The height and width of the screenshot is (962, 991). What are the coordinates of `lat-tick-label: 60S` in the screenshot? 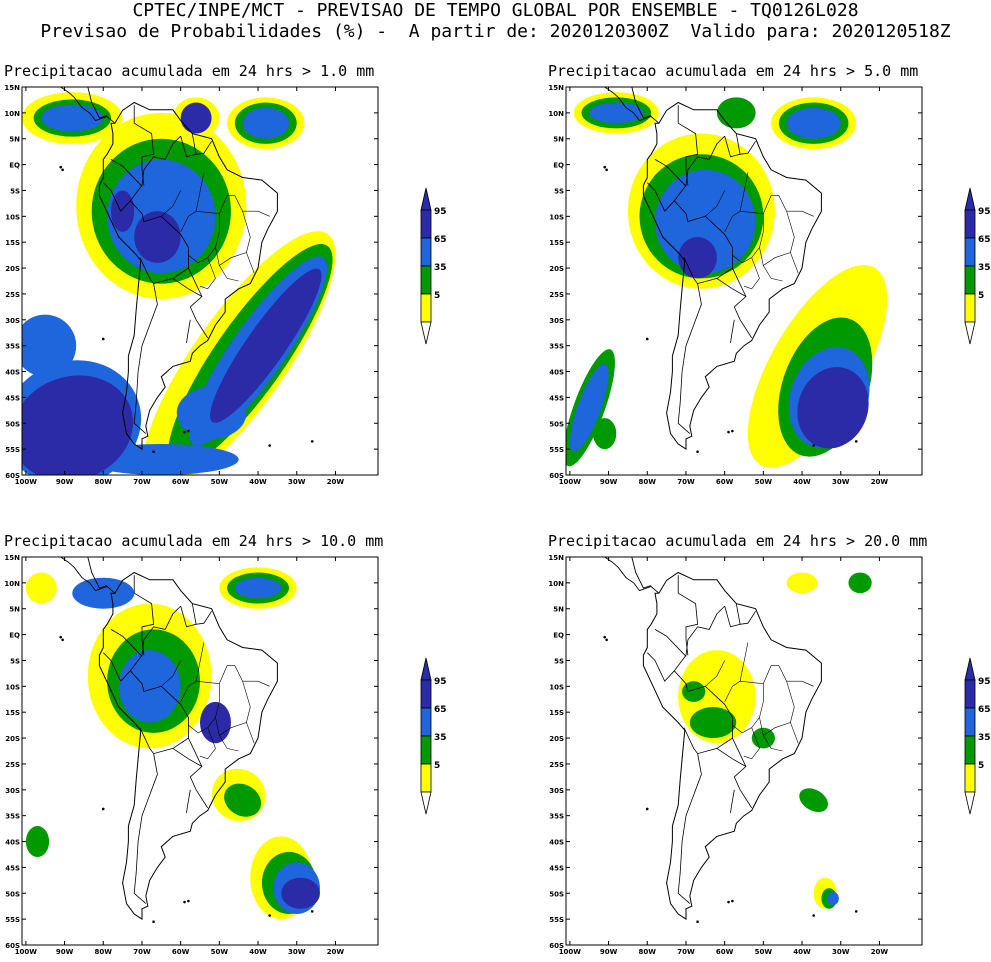 It's located at (12, 946).